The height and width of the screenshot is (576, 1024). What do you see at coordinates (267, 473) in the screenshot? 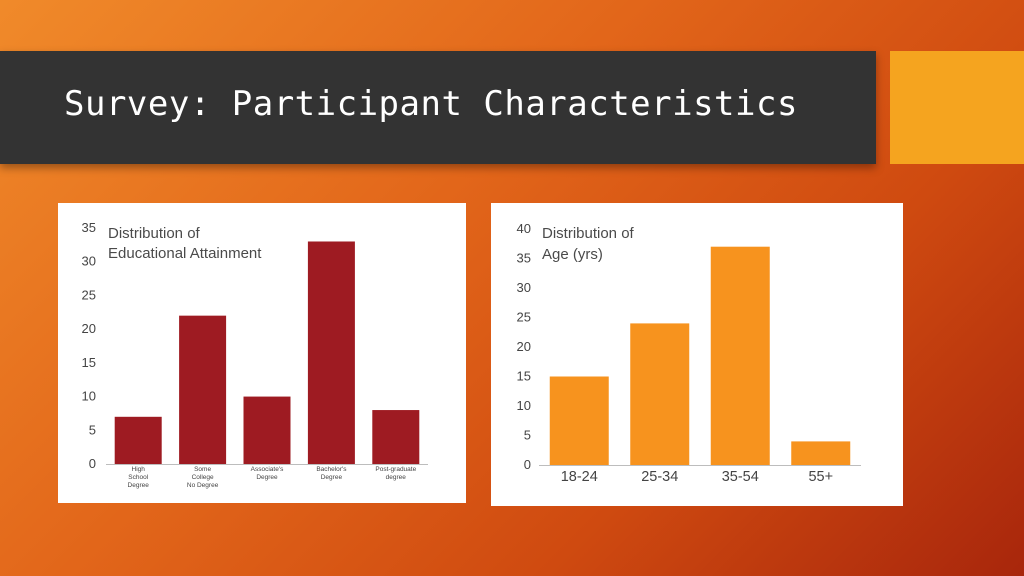
I see `x-category-label: Associate's Degree` at bounding box center [267, 473].